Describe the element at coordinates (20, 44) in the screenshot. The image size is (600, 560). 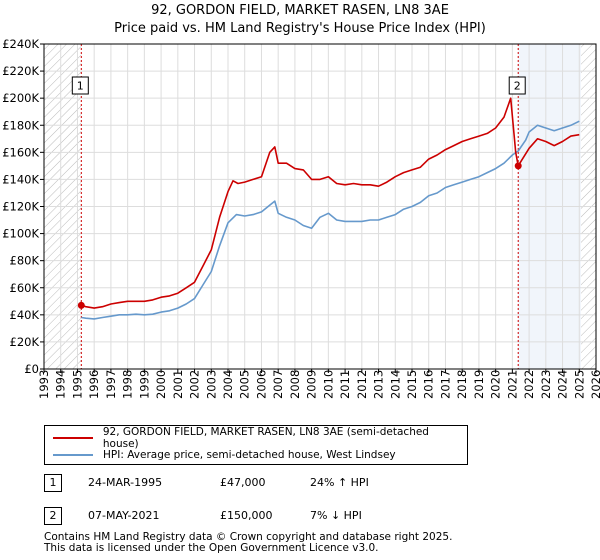
I see `y-tick-label: £240K` at that location.